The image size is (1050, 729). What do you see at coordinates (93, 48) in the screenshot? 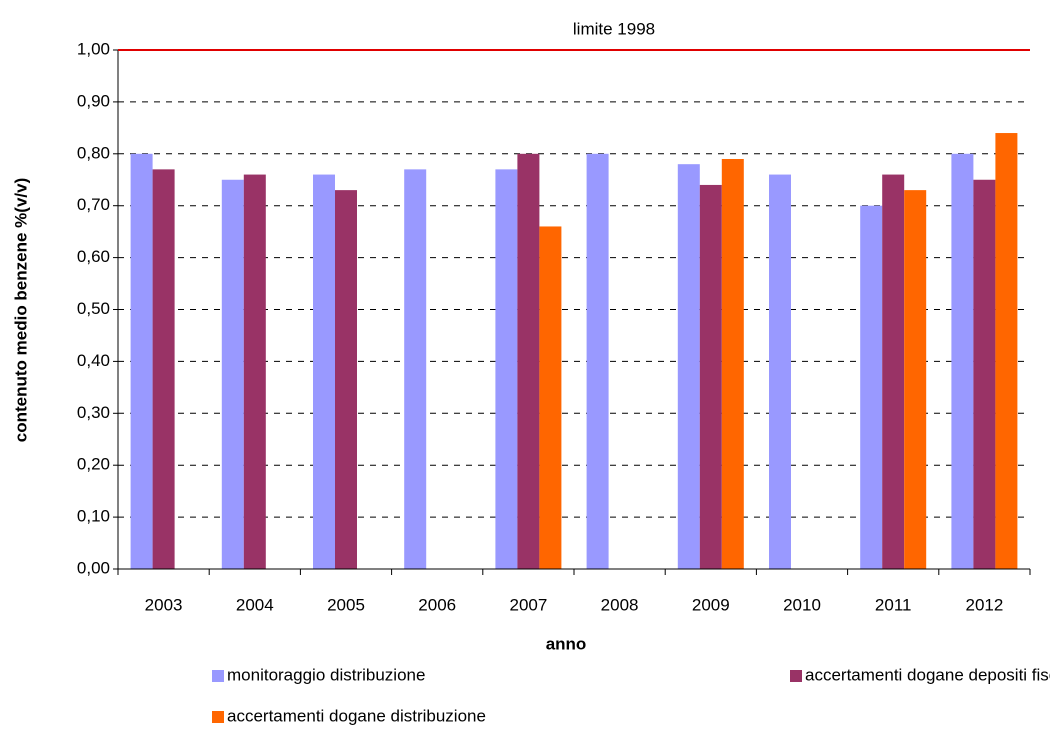
I see `y-tick-label: 1,00` at bounding box center [93, 48].